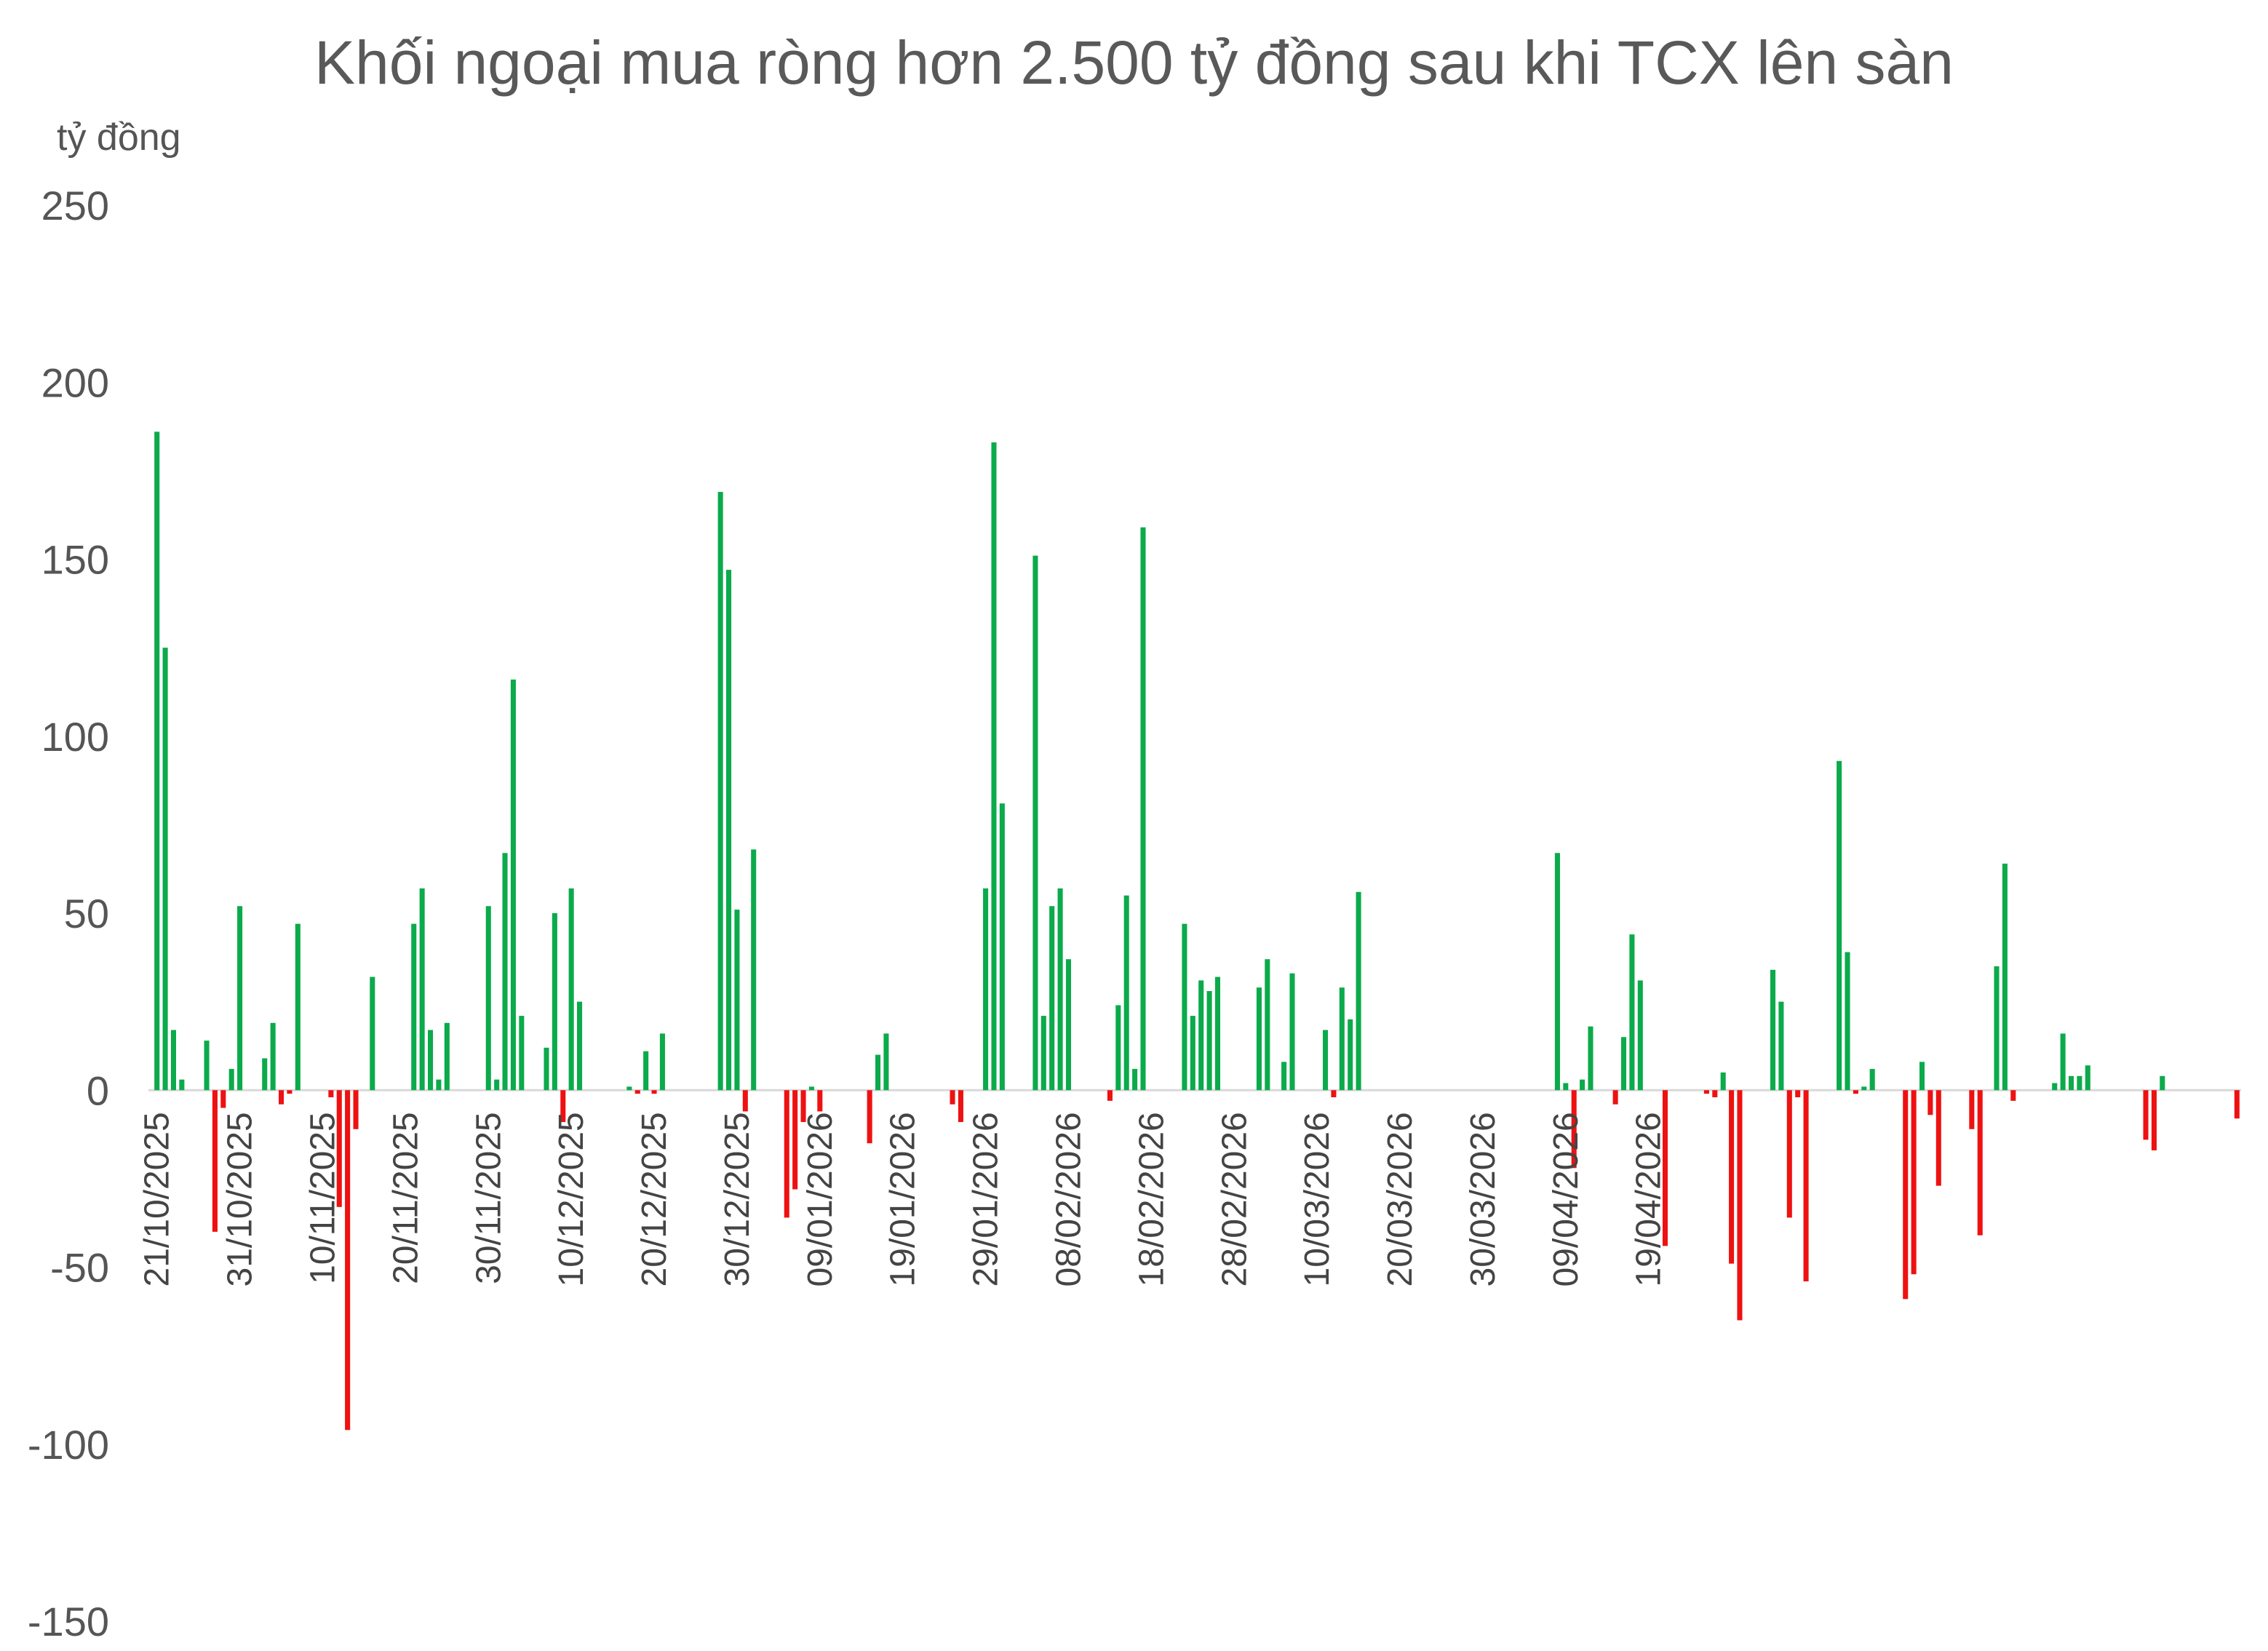  Describe the element at coordinates (68, 1621) in the screenshot. I see `y-tick-label: -150` at that location.